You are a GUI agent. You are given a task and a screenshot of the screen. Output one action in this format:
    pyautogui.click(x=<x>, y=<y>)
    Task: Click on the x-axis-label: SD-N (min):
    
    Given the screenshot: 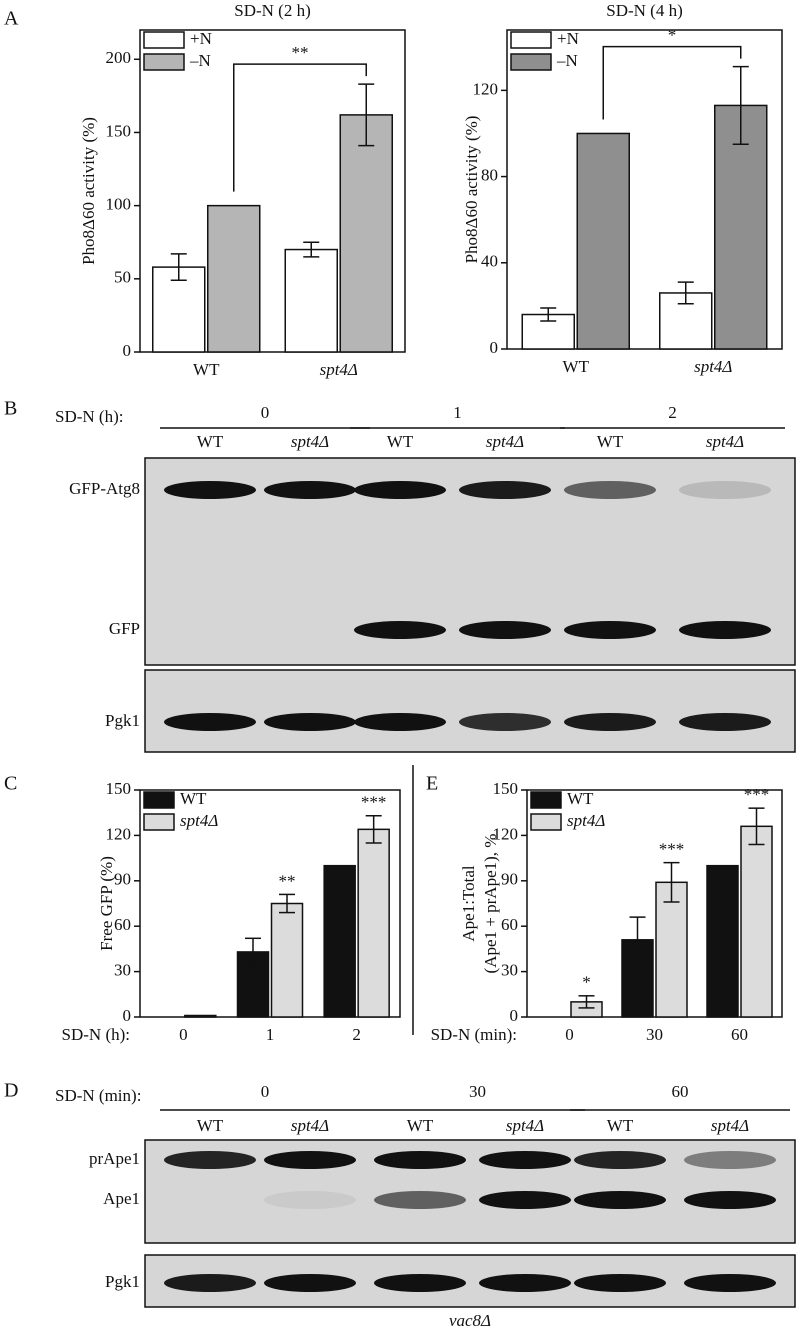 What is the action you would take?
    pyautogui.click(x=474, y=1034)
    